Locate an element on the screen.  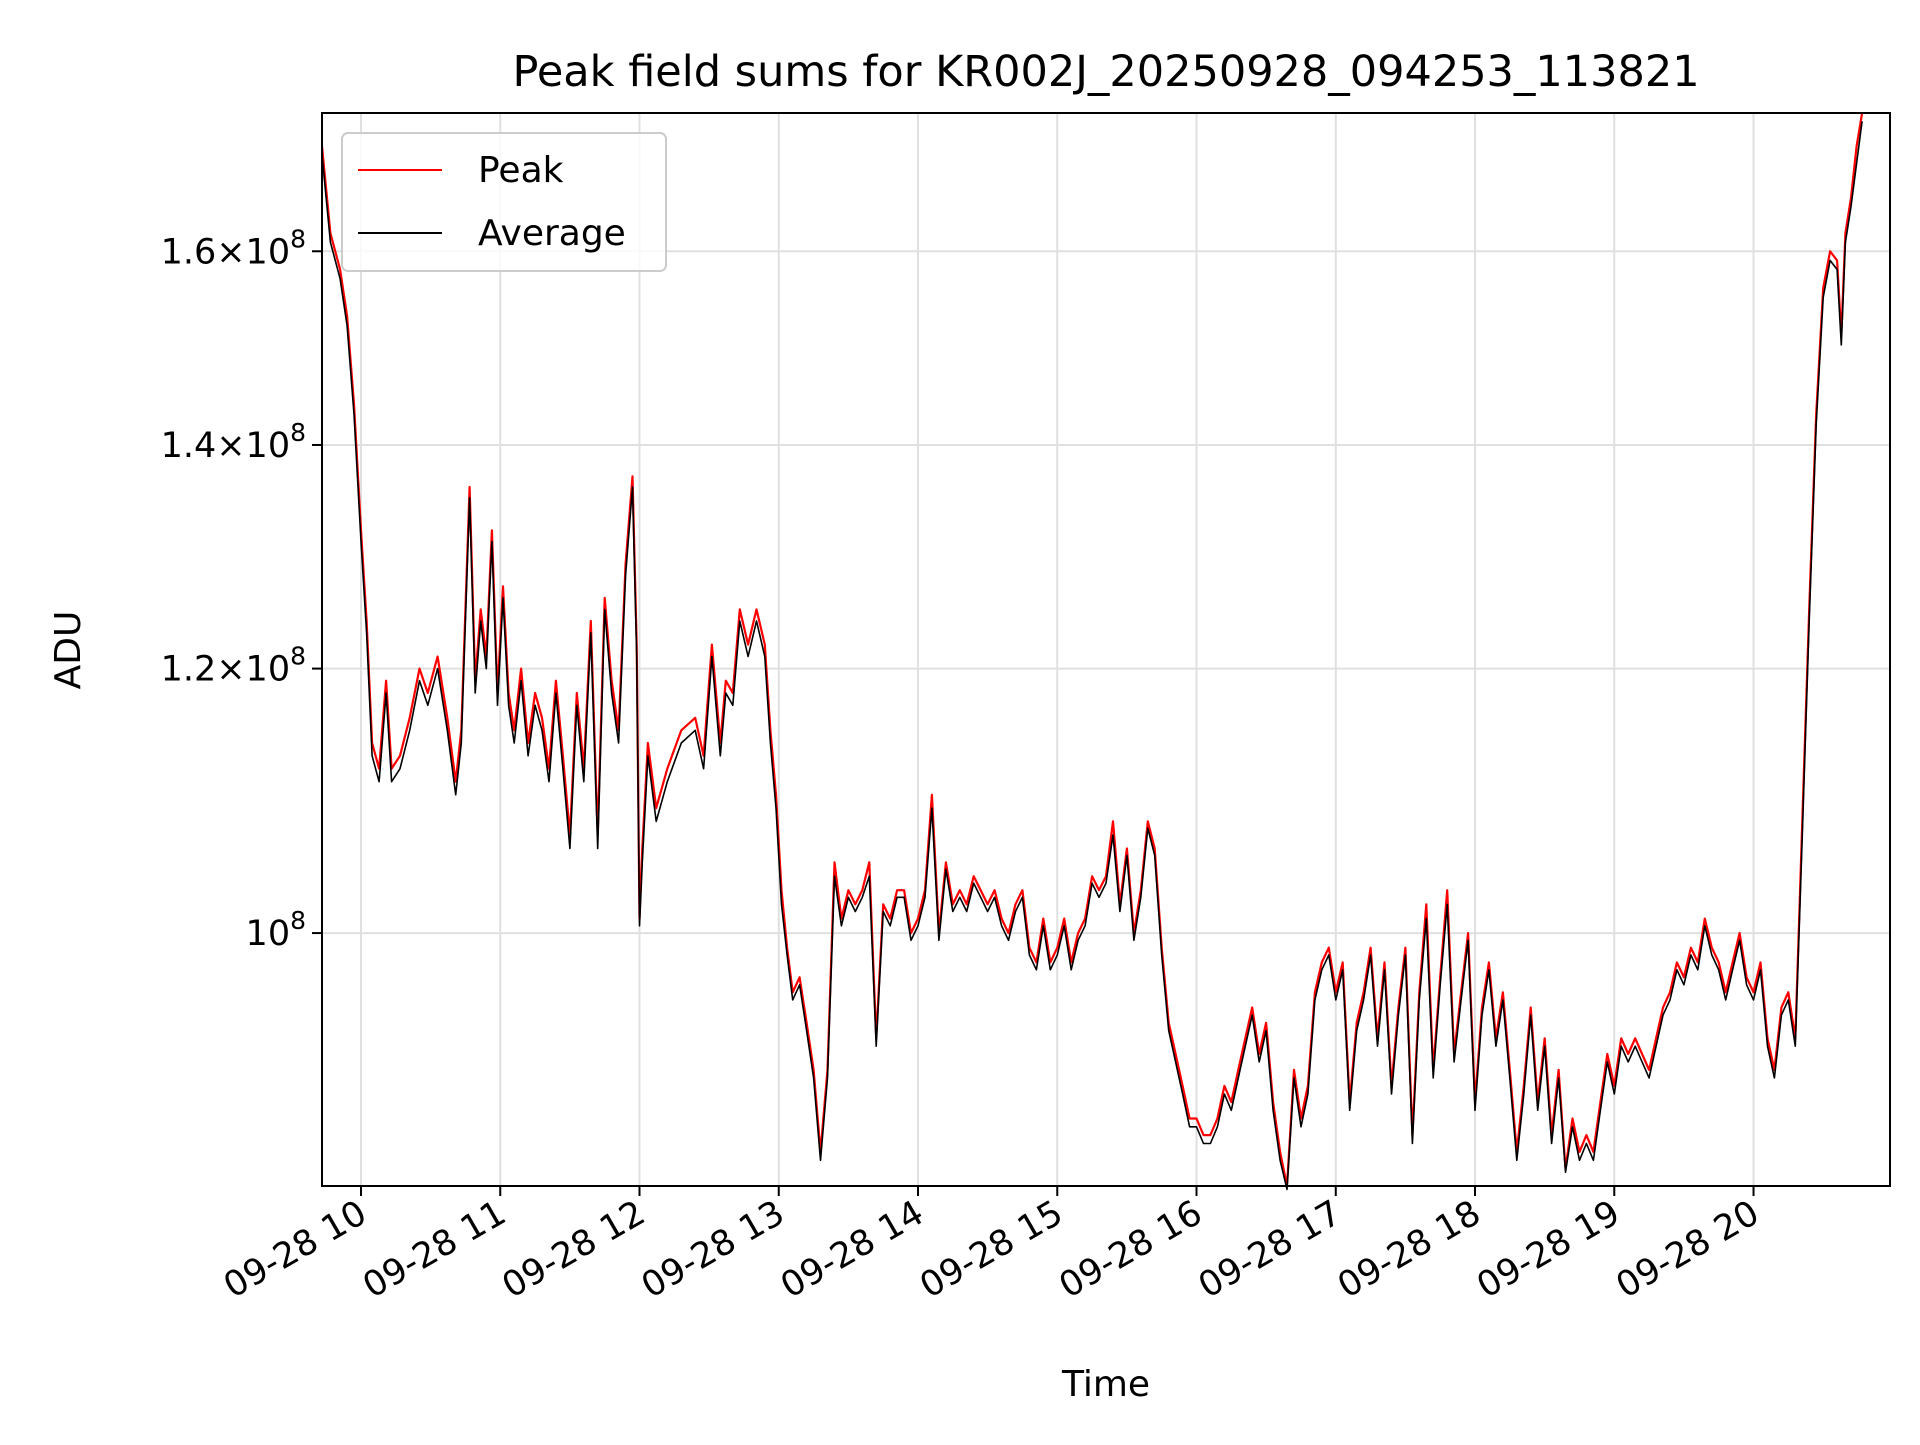
y-axis-label: ADU is located at coordinates (68, 650).